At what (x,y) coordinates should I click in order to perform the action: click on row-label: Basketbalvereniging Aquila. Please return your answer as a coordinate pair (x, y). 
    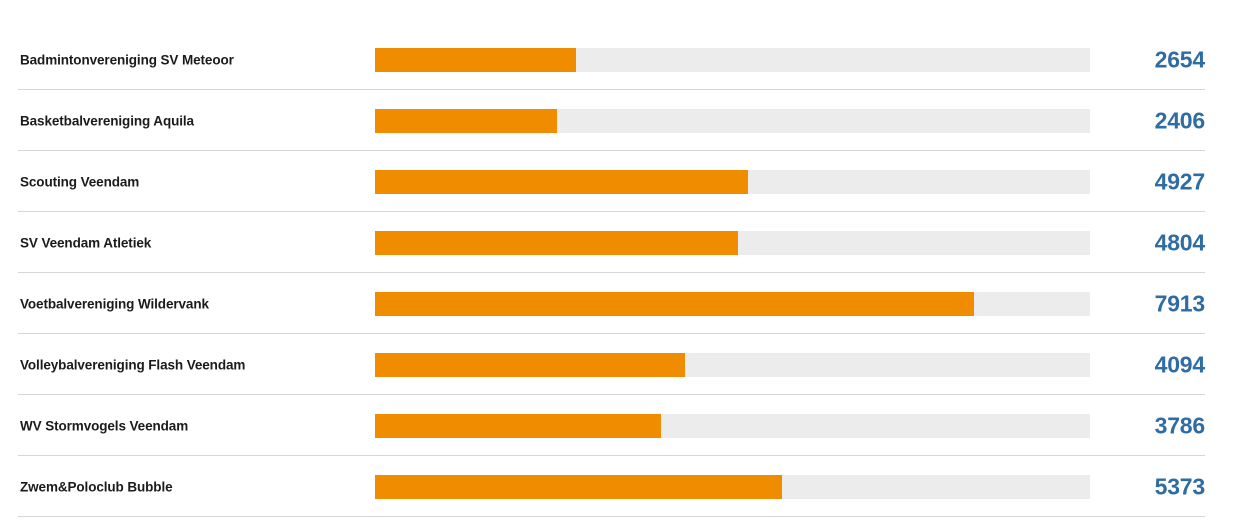
    Looking at the image, I should click on (107, 120).